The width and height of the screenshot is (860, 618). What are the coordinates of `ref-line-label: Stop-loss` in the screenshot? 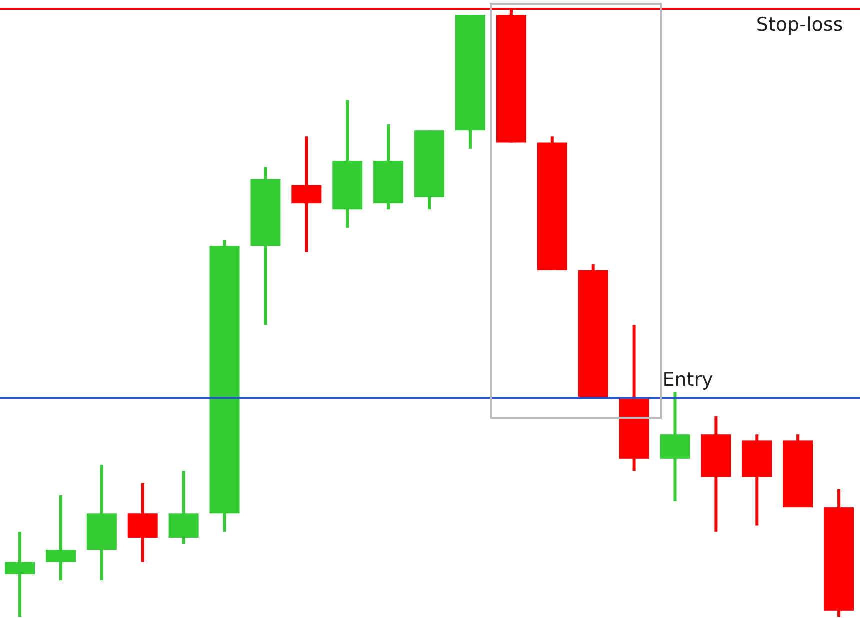 It's located at (800, 25).